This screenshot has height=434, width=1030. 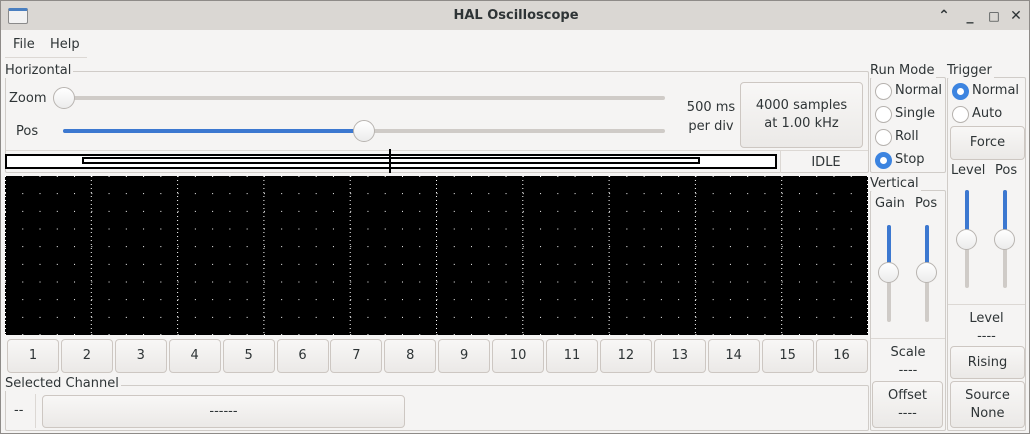 I want to click on channel-button-3: 3, so click(x=140, y=356).